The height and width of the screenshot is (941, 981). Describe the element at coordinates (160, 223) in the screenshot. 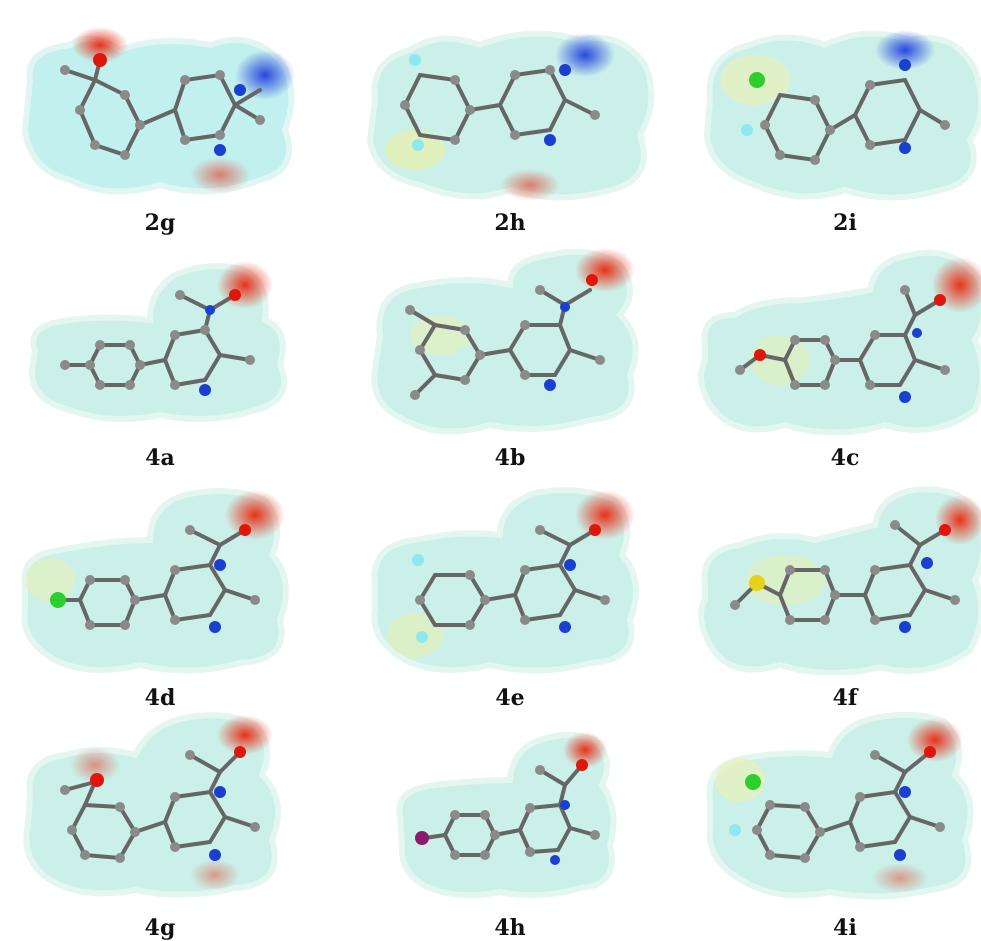

I see `panel-label: 2g` at that location.